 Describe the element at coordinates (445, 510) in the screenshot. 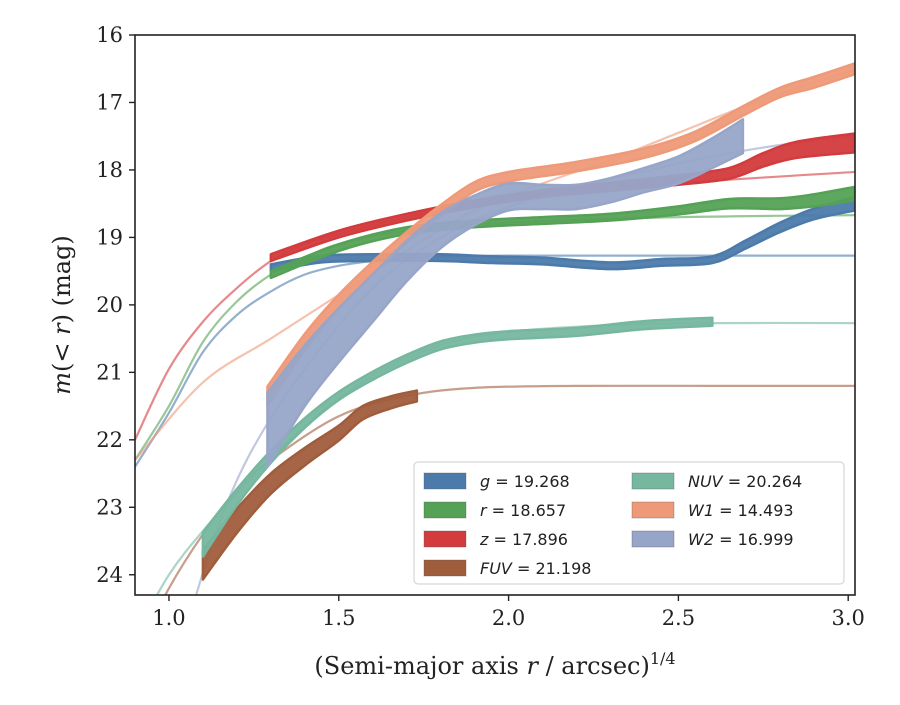

I see `legend-swatch-r` at that location.